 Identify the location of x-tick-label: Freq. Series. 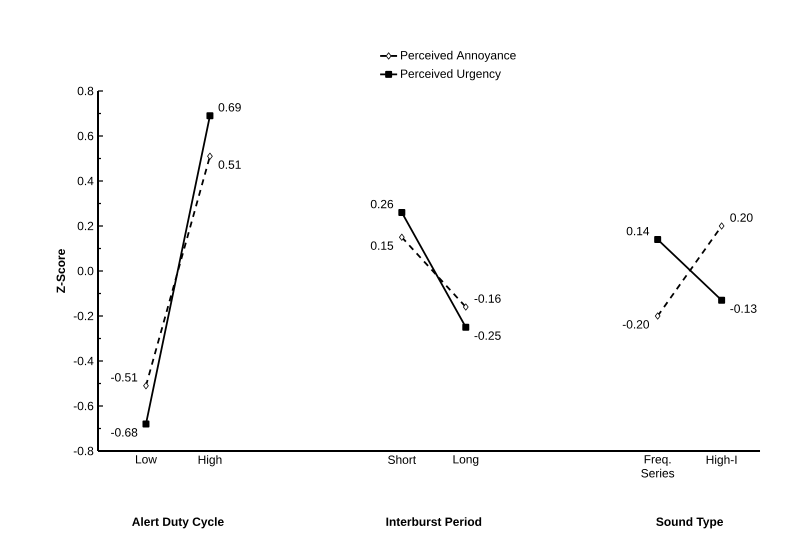
(657, 466).